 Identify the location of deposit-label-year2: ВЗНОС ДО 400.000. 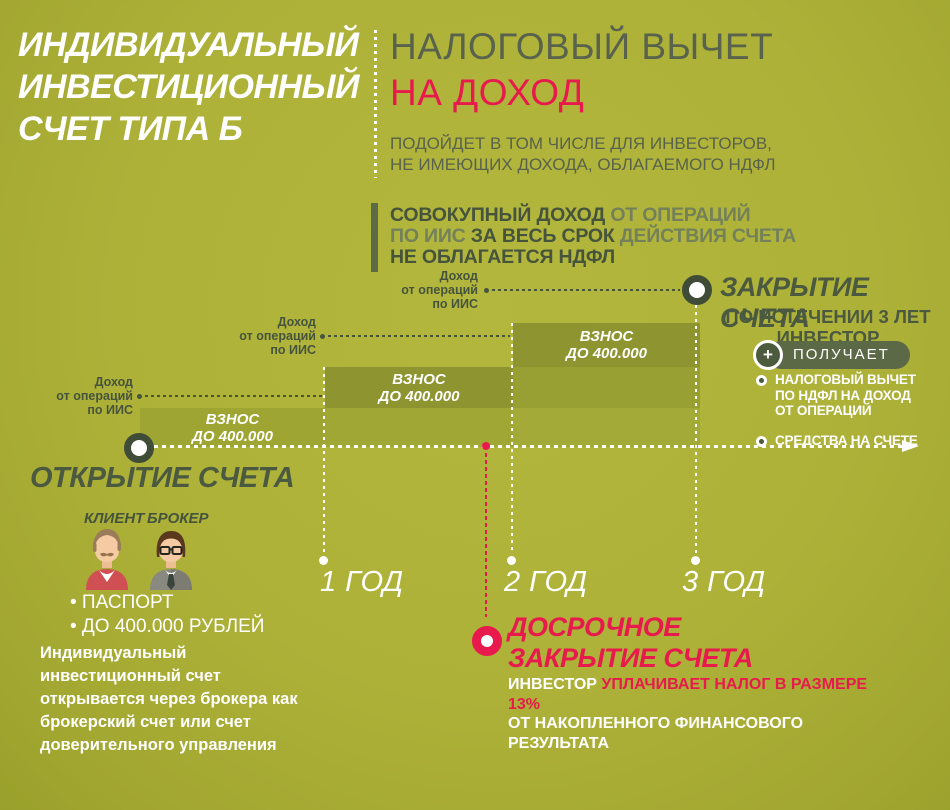
(419, 388).